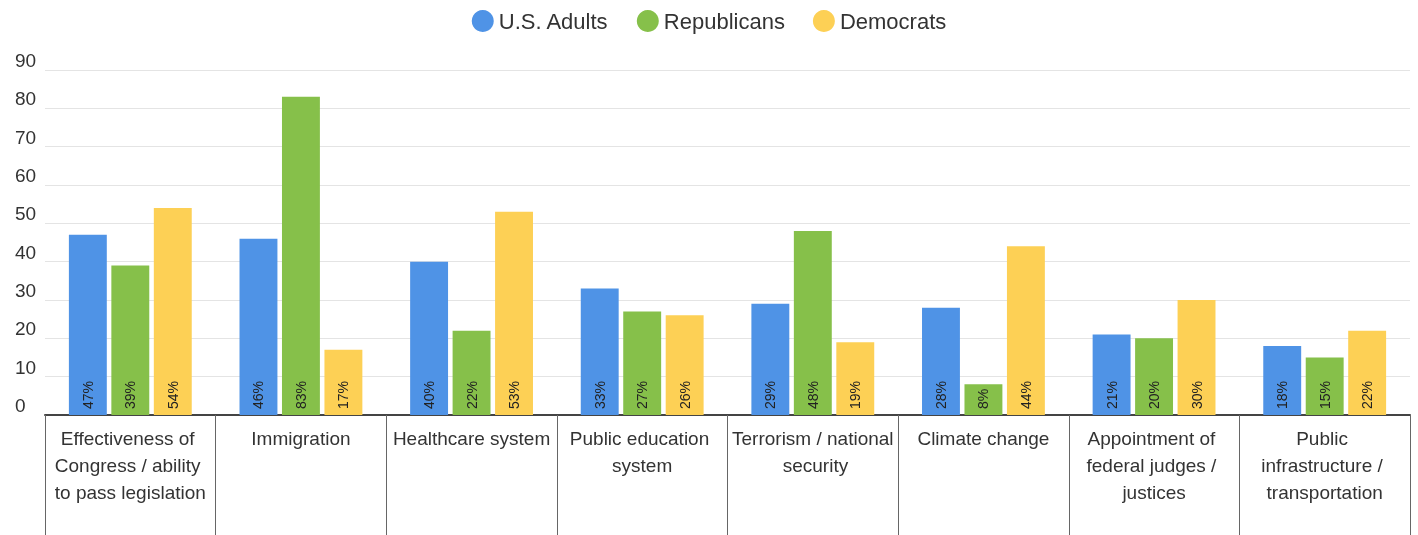  What do you see at coordinates (1282, 394) in the screenshot?
I see `data-label: 18%` at bounding box center [1282, 394].